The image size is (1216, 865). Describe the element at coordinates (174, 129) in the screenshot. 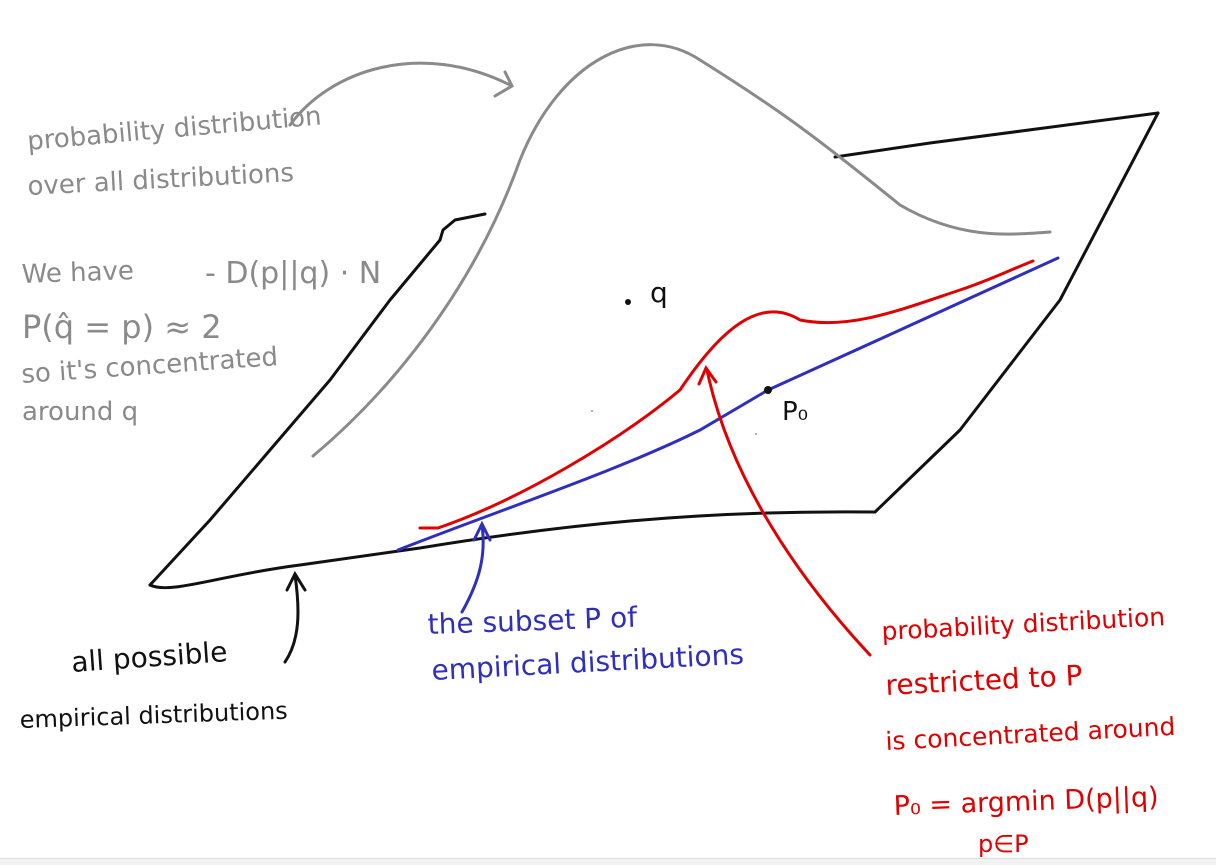

I see `gray-note-line1: probability distribution` at that location.